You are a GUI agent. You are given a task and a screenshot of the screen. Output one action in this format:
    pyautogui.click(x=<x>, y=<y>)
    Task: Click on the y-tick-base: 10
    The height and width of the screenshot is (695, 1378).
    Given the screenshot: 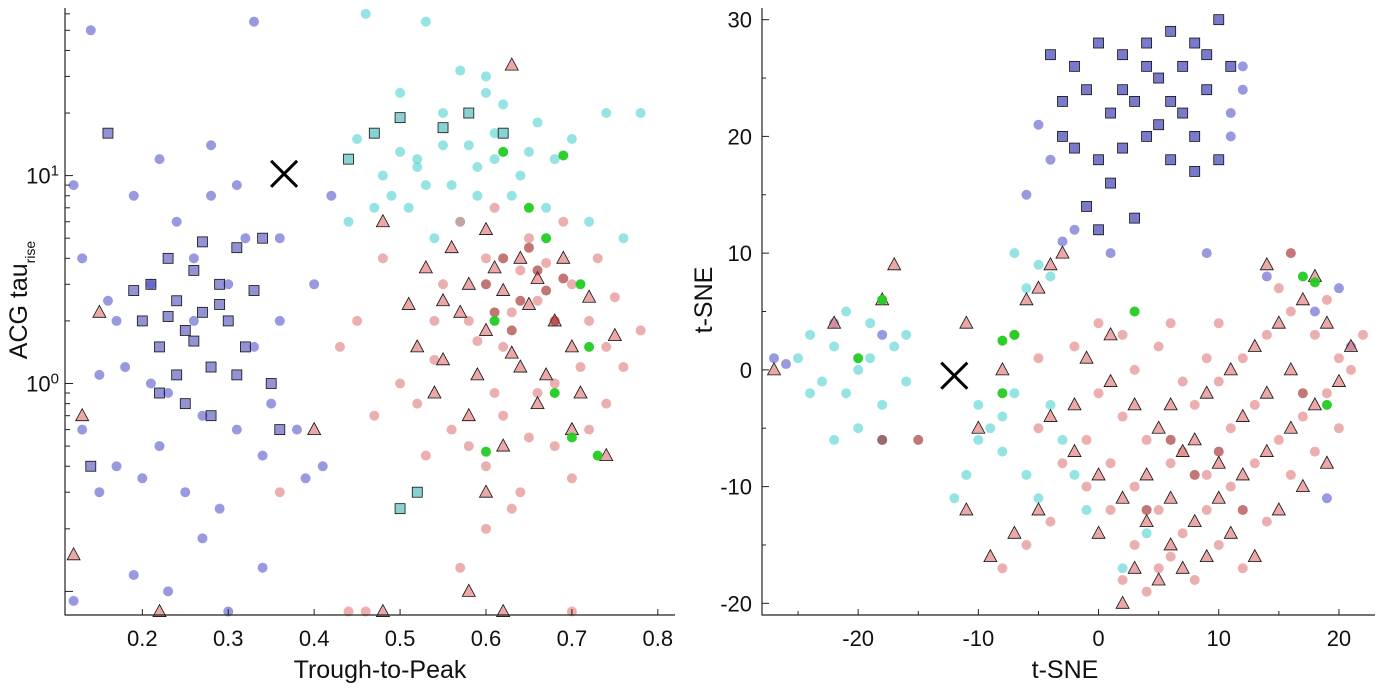 What is the action you would take?
    pyautogui.click(x=38, y=384)
    